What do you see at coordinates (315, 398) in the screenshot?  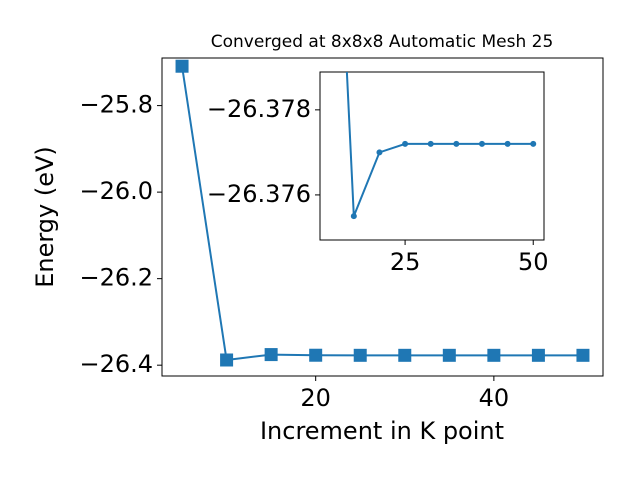 I see `x-tick-label: 20` at bounding box center [315, 398].